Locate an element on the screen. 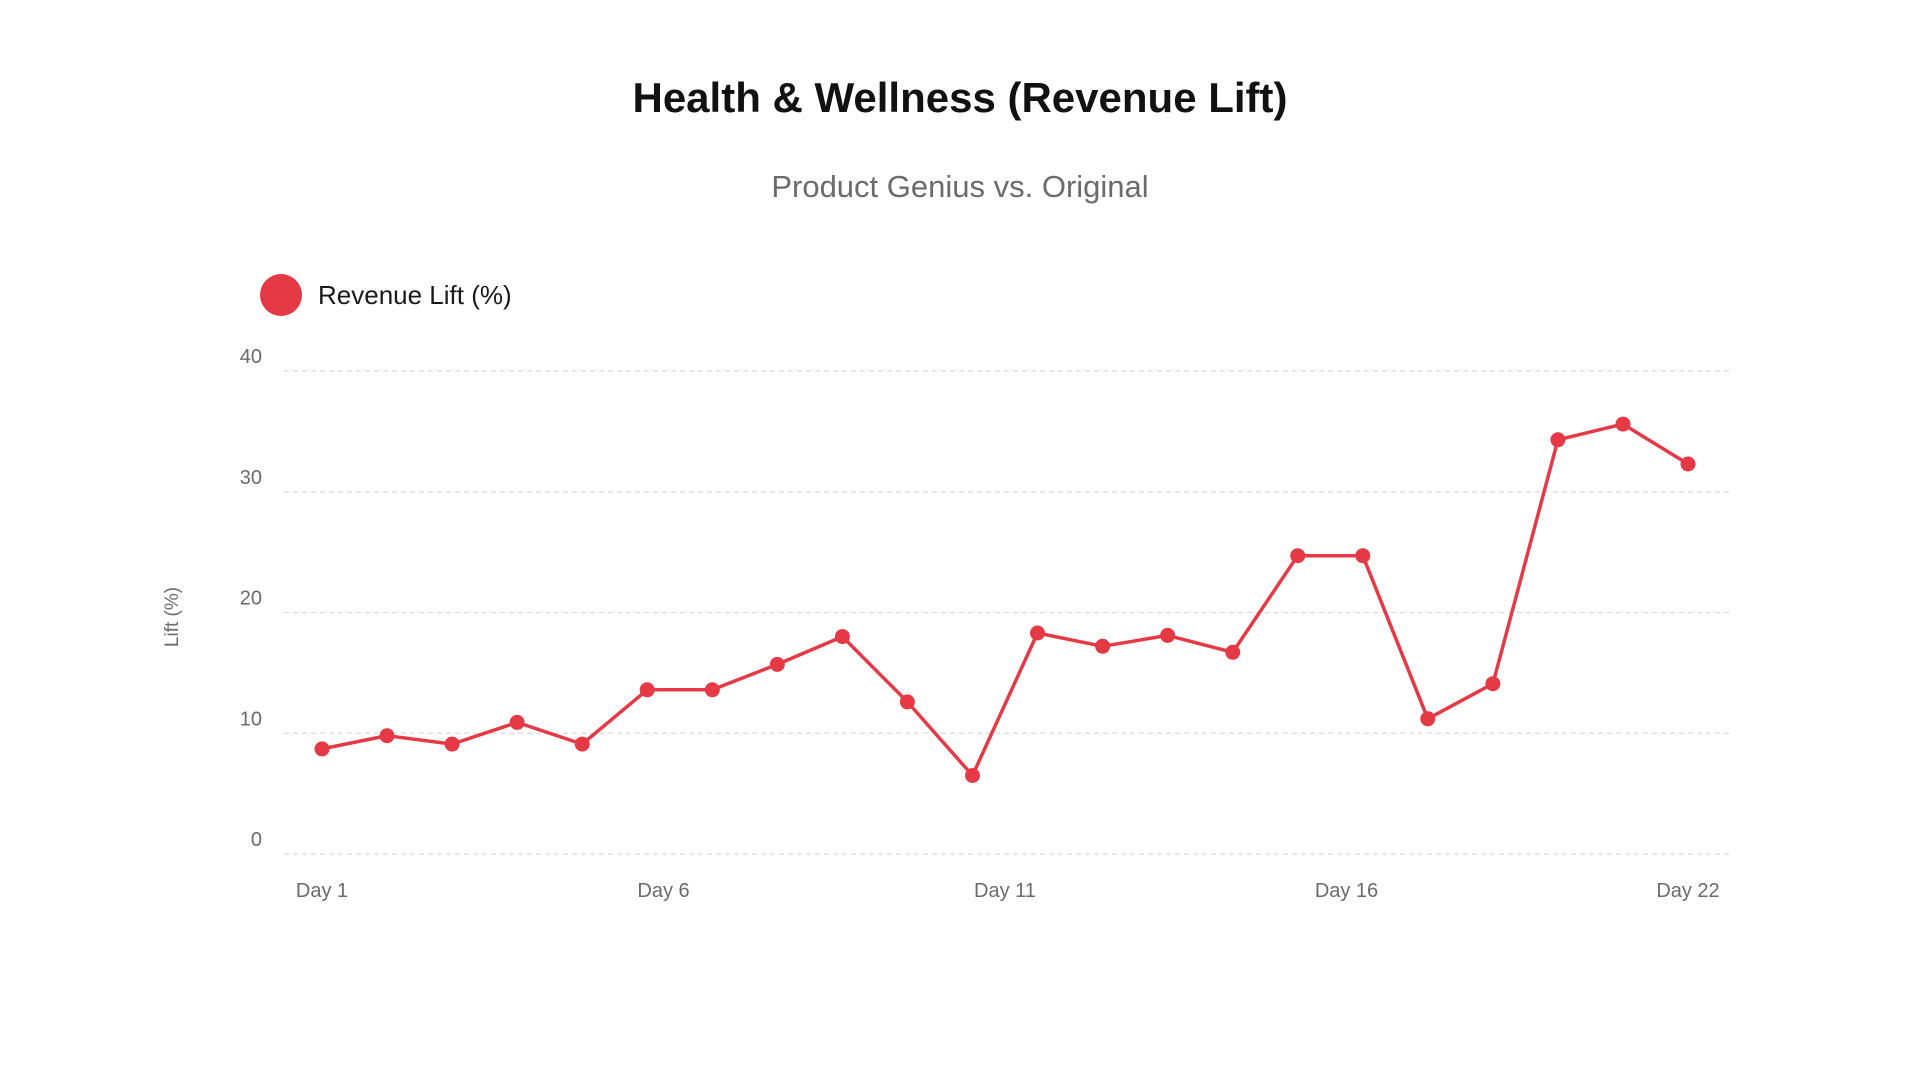 The height and width of the screenshot is (1080, 1920). x-tick-label: Day 11 is located at coordinates (1005, 891).